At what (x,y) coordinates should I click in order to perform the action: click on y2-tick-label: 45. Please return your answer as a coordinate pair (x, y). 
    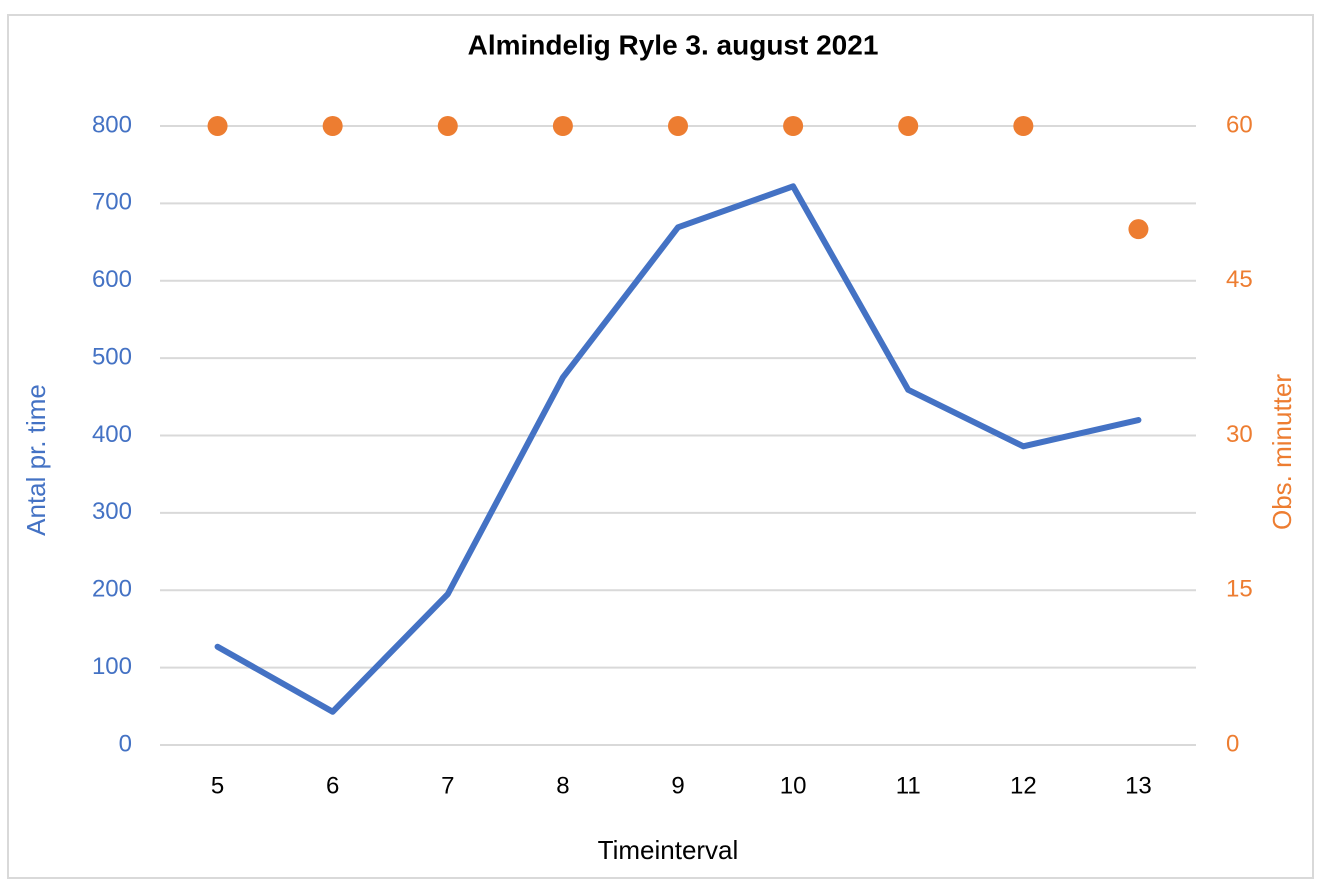
    Looking at the image, I should click on (1239, 279).